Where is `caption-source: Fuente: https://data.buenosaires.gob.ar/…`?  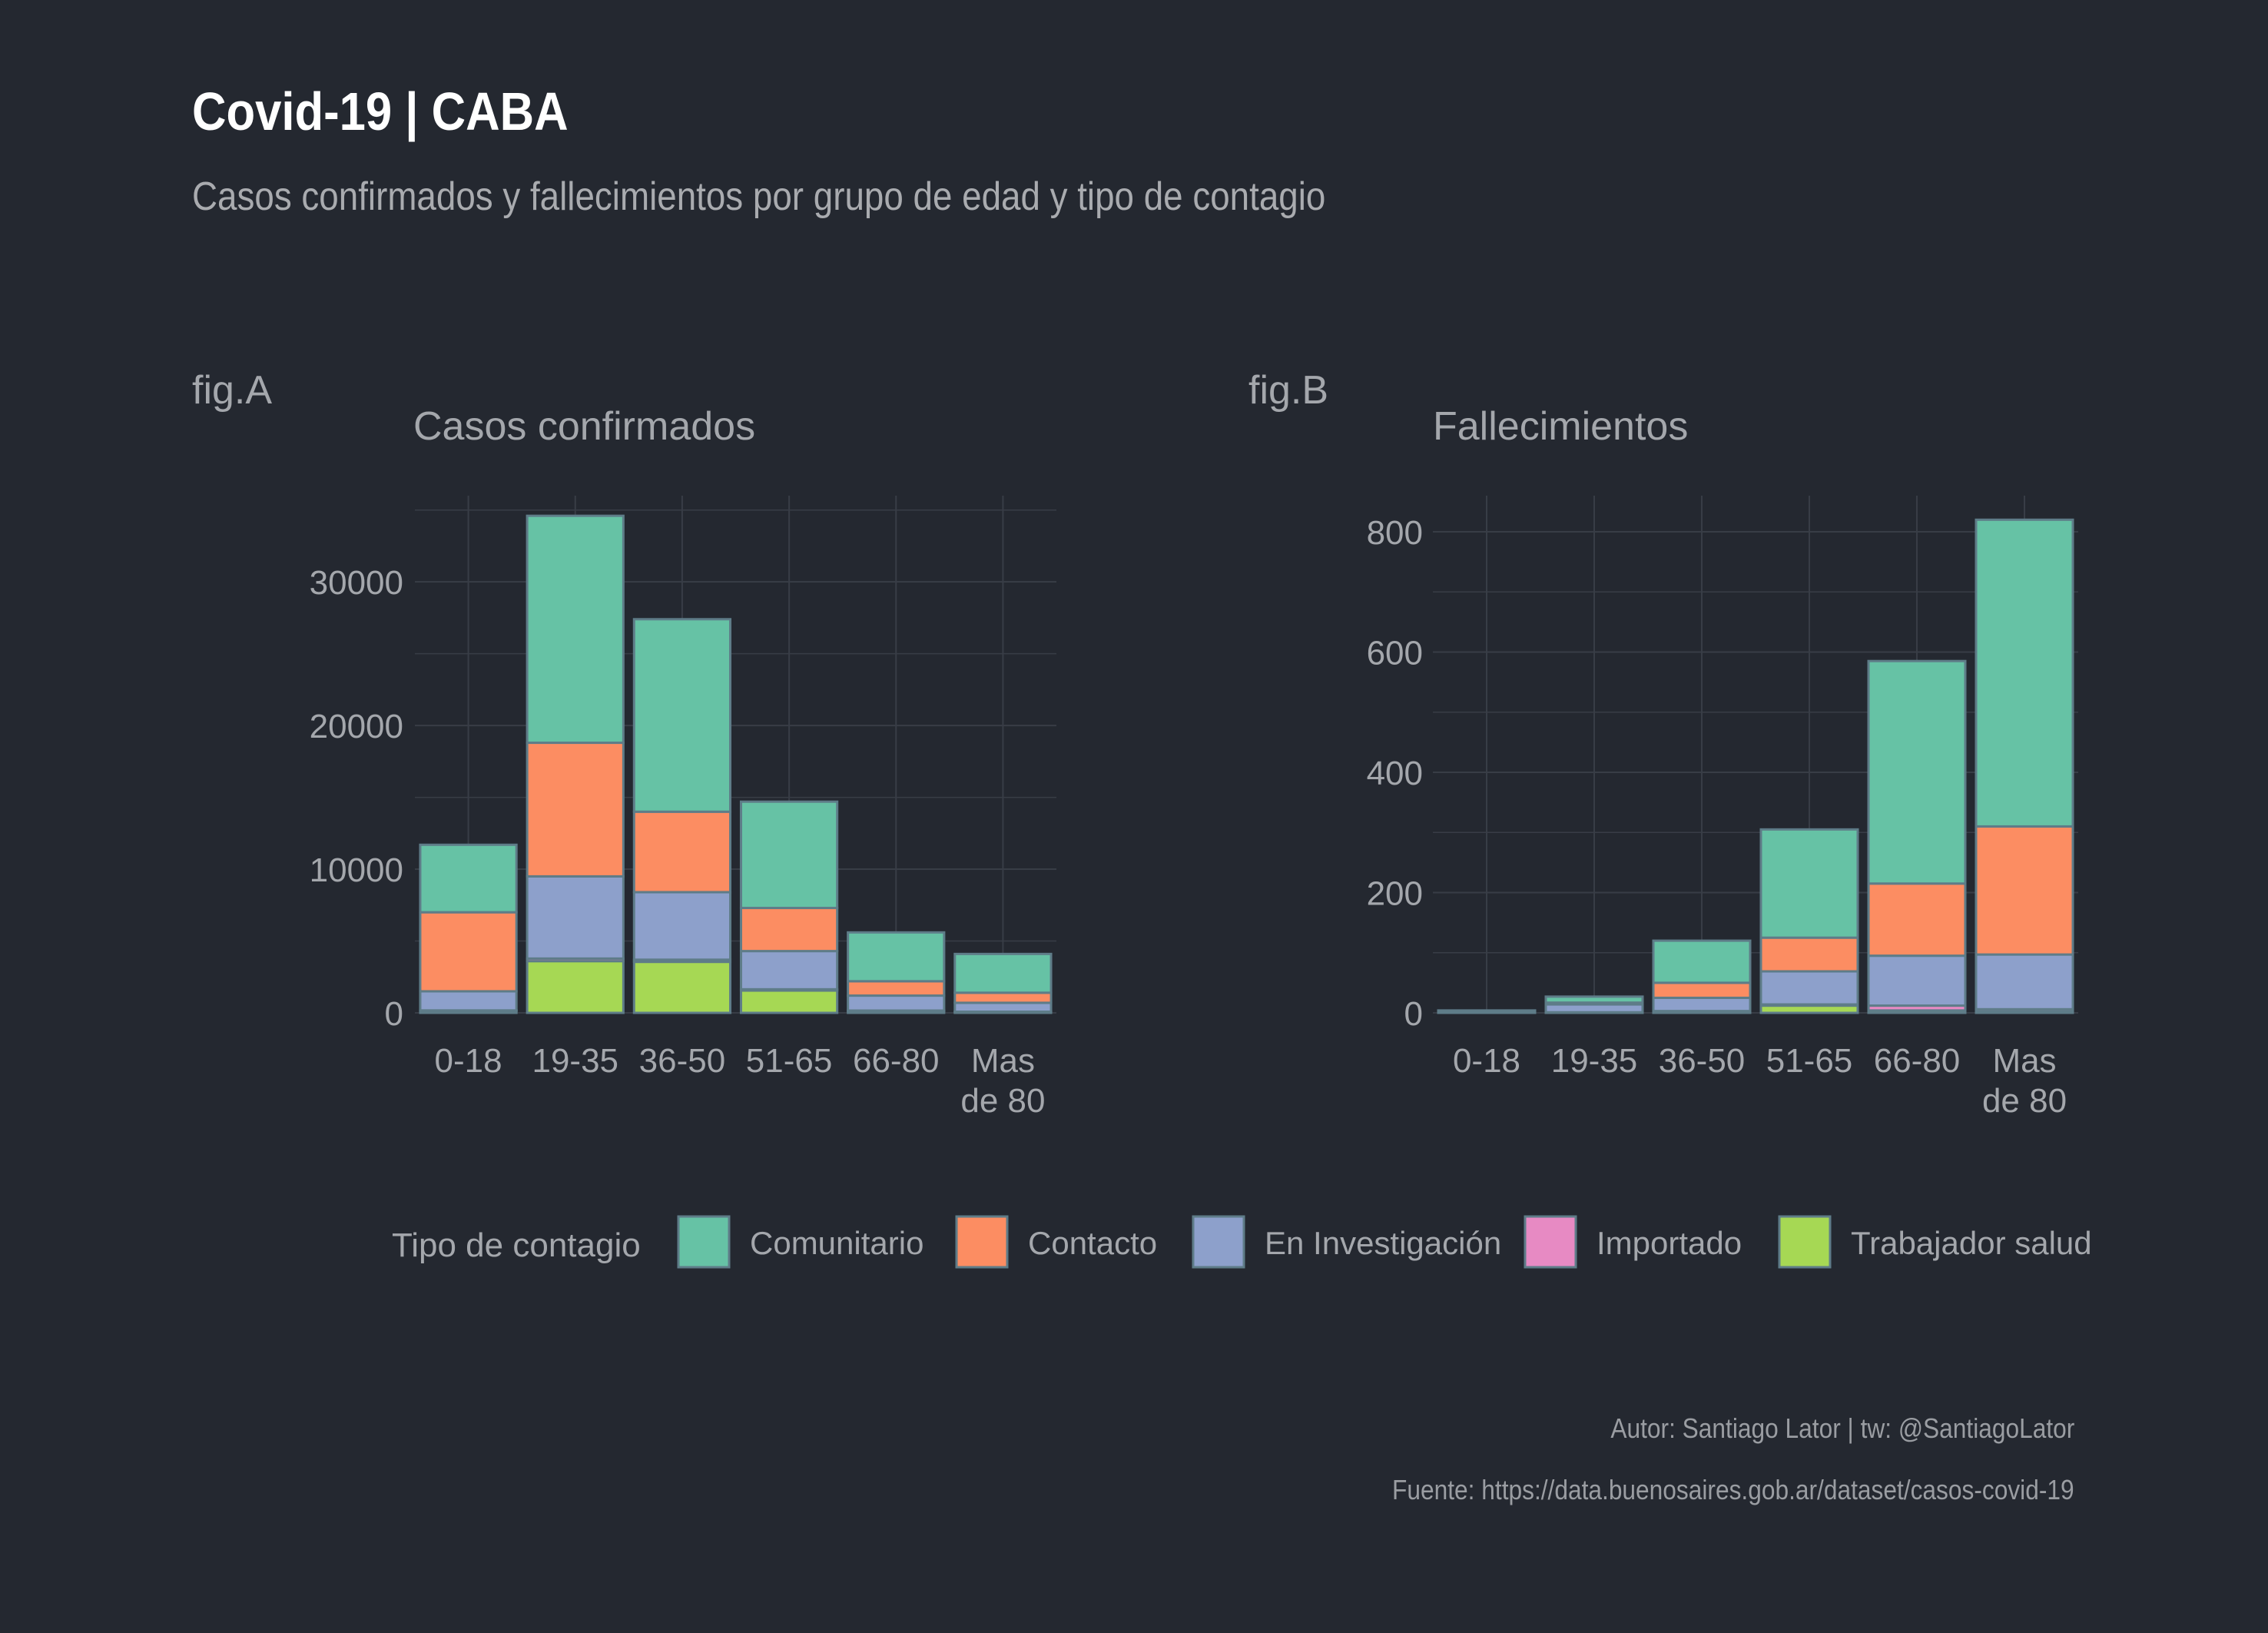 caption-source: Fuente: https://data.buenosaires.gob.ar/… is located at coordinates (1733, 1489).